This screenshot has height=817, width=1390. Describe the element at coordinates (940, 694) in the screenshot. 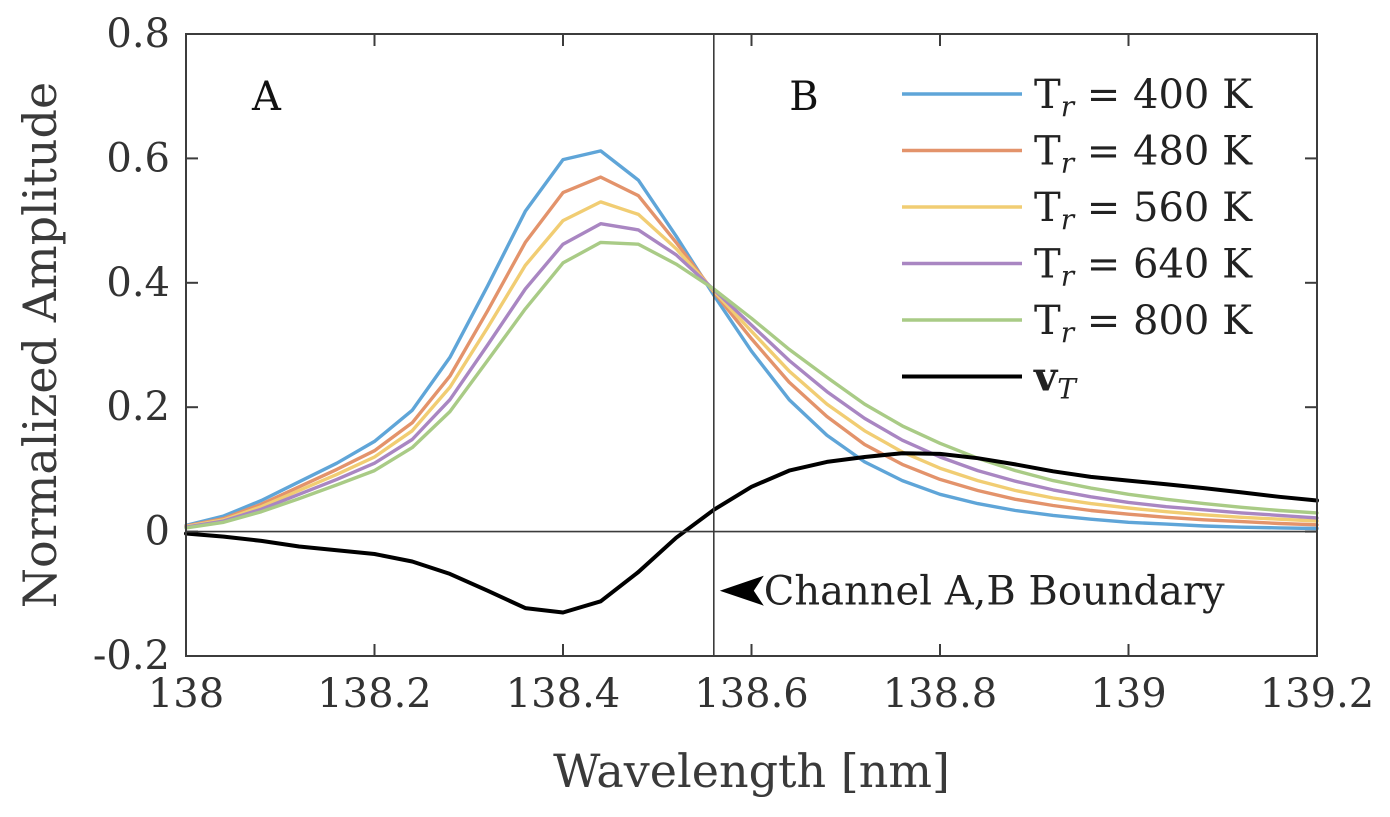

I see `x-tick-label: 138.8` at that location.